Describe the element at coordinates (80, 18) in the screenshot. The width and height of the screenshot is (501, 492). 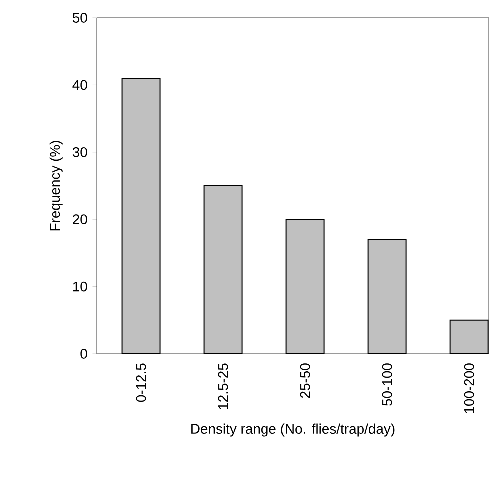
I see `y-tick-label: 50` at that location.